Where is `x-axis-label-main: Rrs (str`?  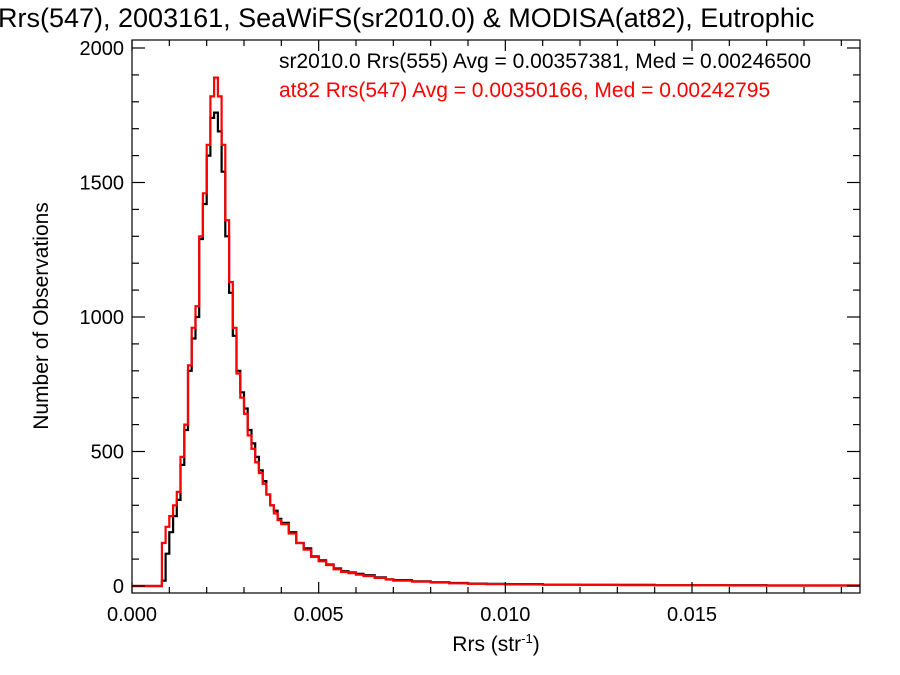
x-axis-label-main: Rrs (str is located at coordinates (486, 644).